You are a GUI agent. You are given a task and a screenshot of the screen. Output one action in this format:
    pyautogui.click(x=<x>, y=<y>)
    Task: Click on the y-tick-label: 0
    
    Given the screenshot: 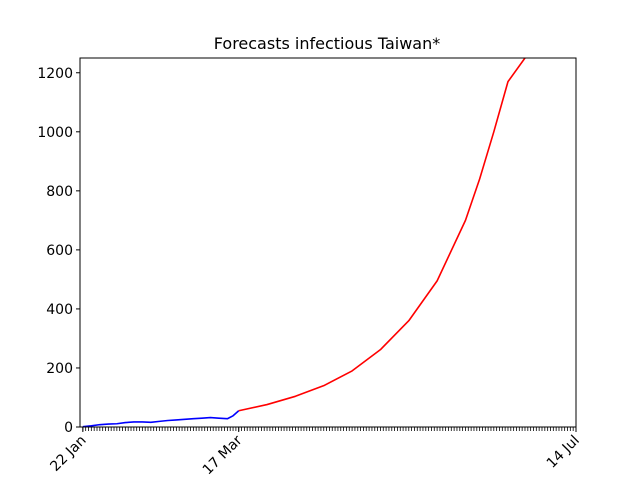 What is the action you would take?
    pyautogui.click(x=68, y=428)
    